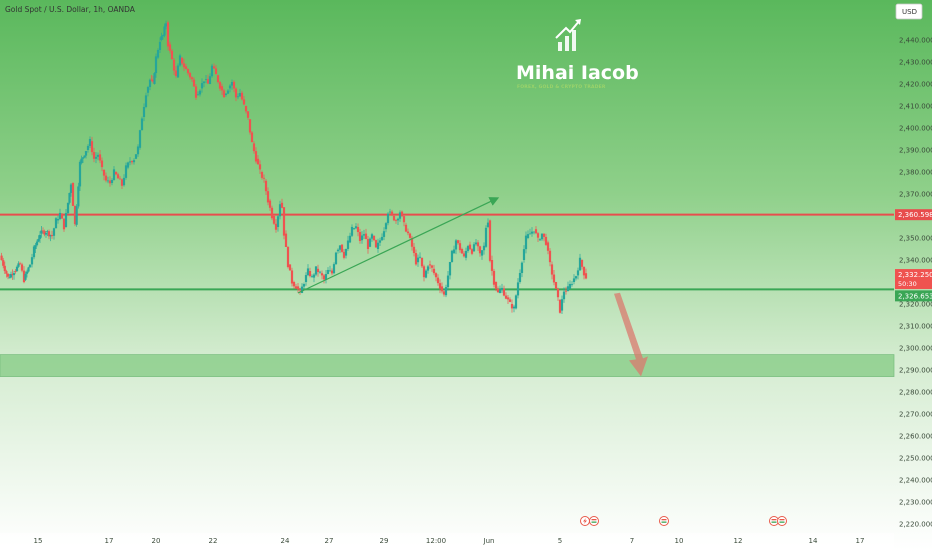  What do you see at coordinates (384, 541) in the screenshot?
I see `time-tick-label: 29` at bounding box center [384, 541].